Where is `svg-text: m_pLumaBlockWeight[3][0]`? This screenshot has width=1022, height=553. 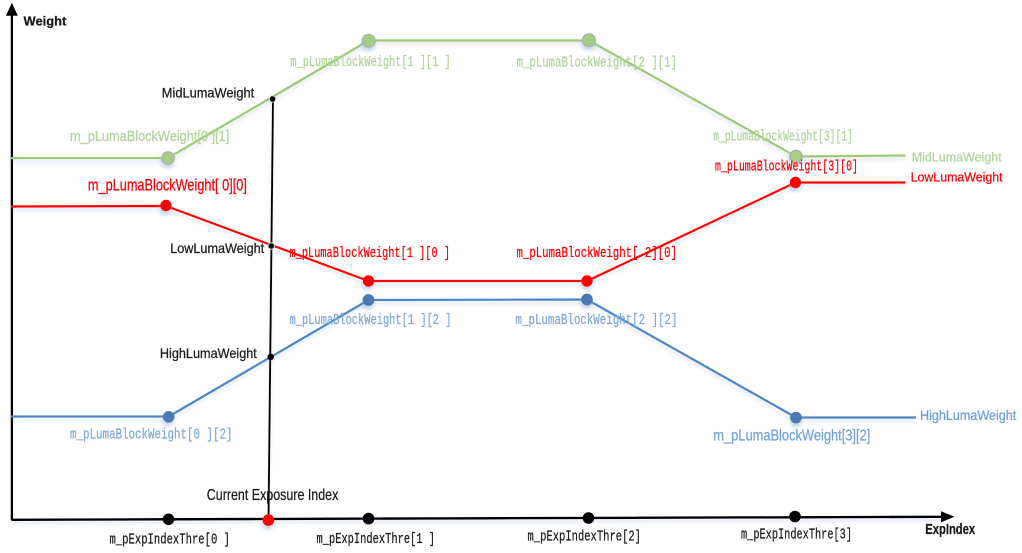 svg-text: m_pLumaBlockWeight[3][0] is located at coordinates (786, 168).